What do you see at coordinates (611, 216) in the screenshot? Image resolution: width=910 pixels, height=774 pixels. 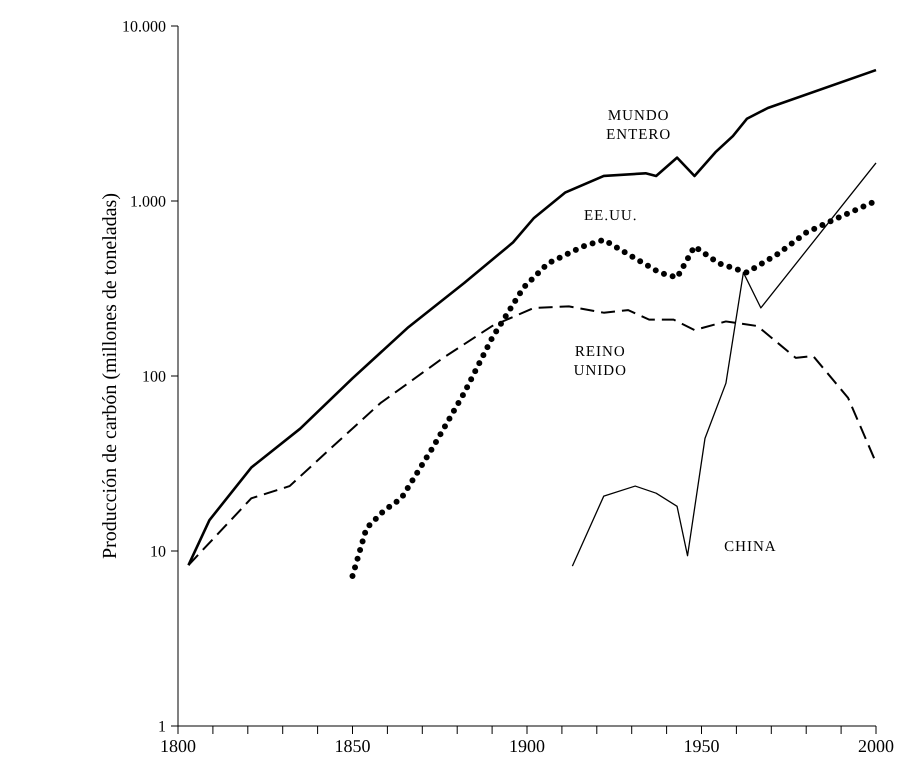 I see `series-label: EE.UU.` at bounding box center [611, 216].